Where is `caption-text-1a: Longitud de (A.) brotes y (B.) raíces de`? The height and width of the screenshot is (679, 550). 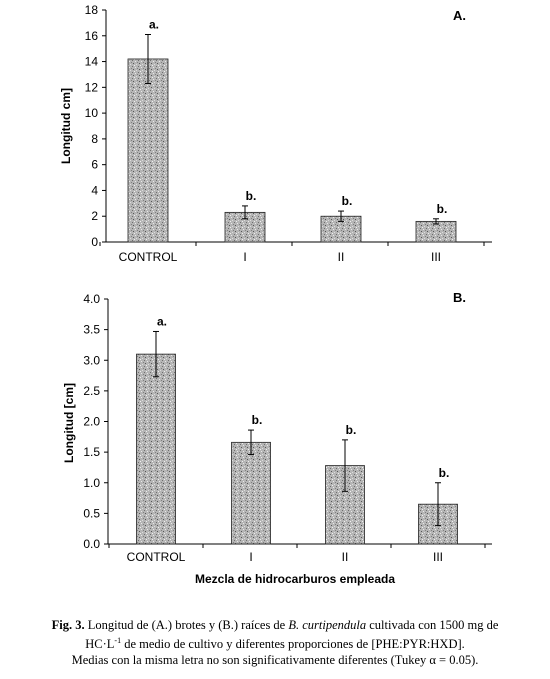 caption-text-1a: Longitud de (A.) brotes y (B.) raíces de is located at coordinates (186, 625).